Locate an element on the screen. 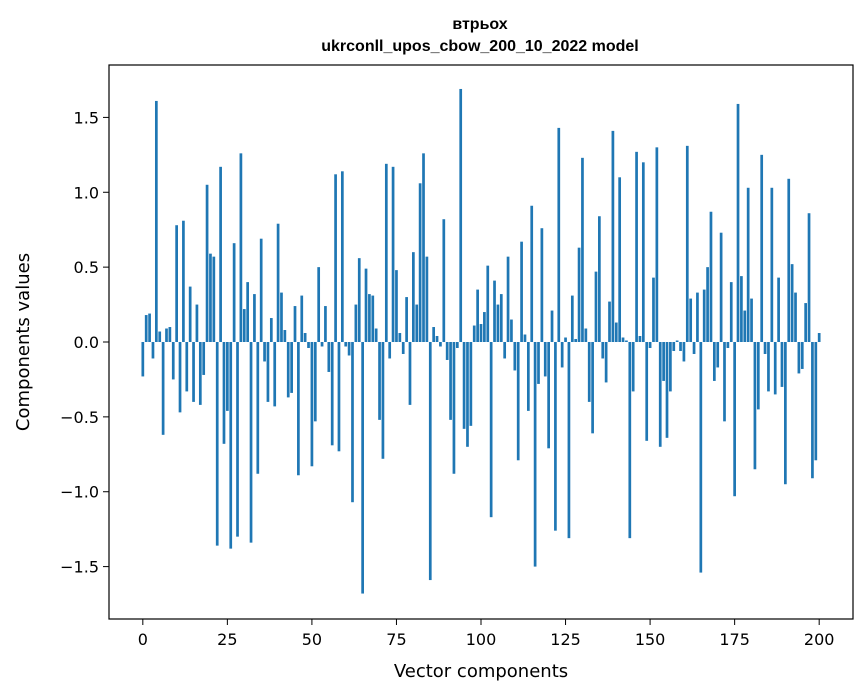  x-tick-label-0: 0 is located at coordinates (143, 639).